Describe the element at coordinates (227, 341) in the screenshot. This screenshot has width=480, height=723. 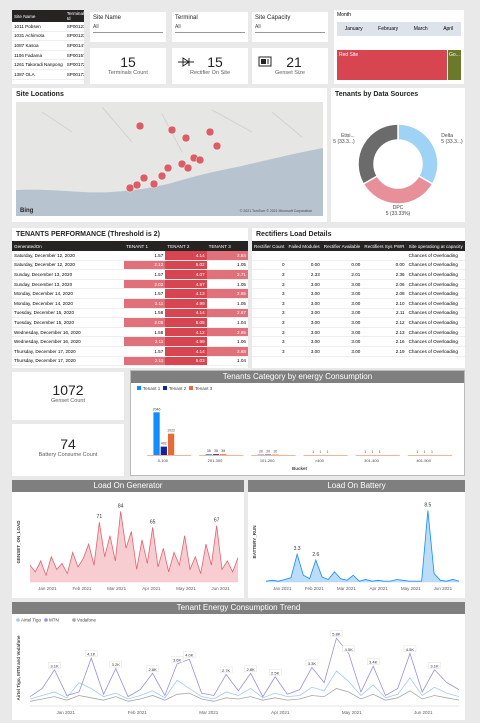
I see `table-cell: 1.06` at that location.